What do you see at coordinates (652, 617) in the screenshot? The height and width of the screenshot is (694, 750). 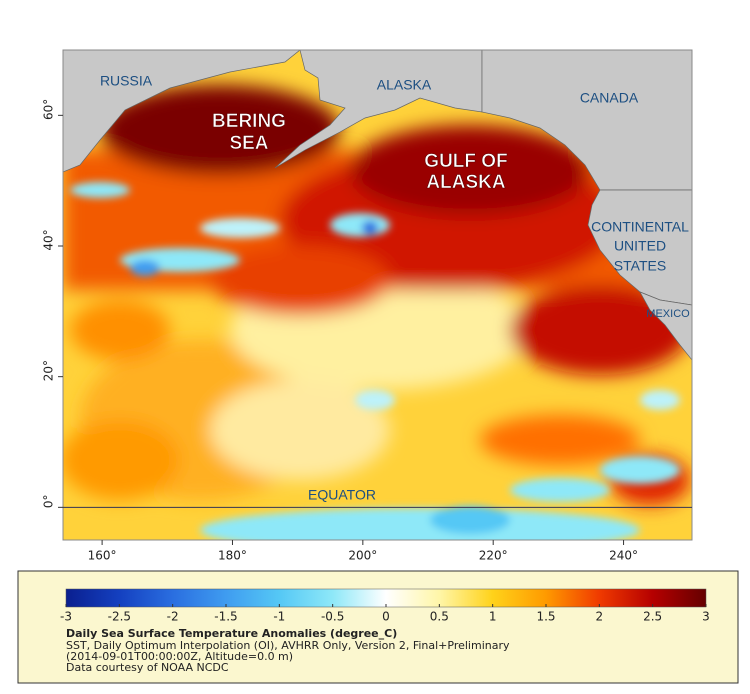 I see `colorbar-tick-label: 2.5` at bounding box center [652, 617].